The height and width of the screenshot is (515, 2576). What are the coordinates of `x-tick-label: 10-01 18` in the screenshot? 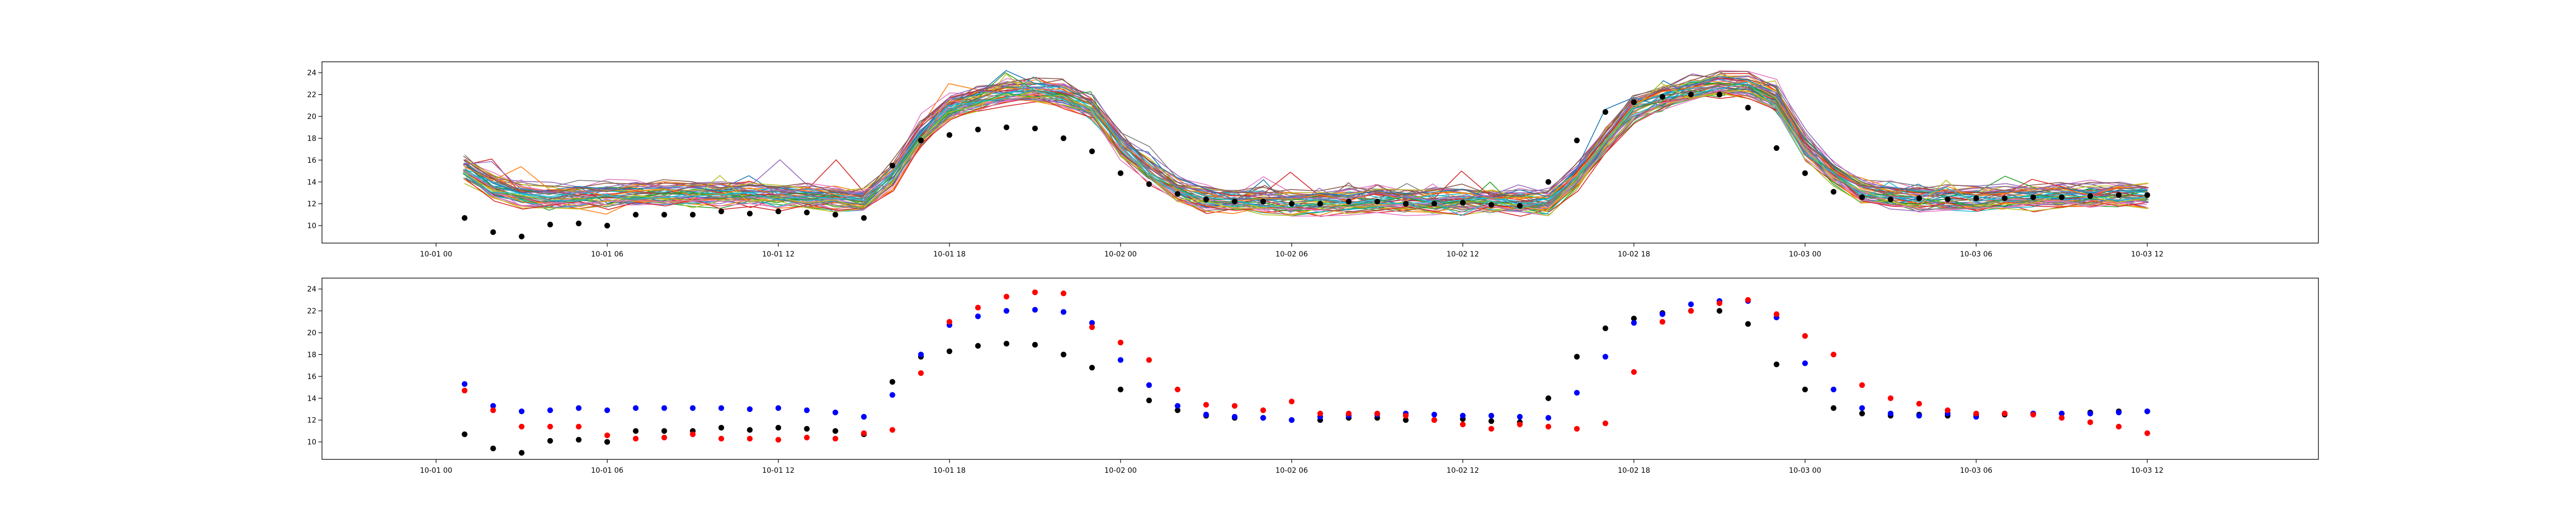 It's located at (949, 471).